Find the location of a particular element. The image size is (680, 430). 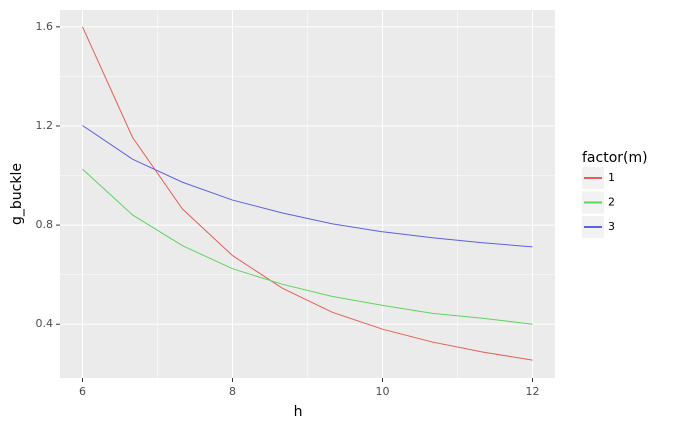

legend-label: 3 is located at coordinates (611, 226).